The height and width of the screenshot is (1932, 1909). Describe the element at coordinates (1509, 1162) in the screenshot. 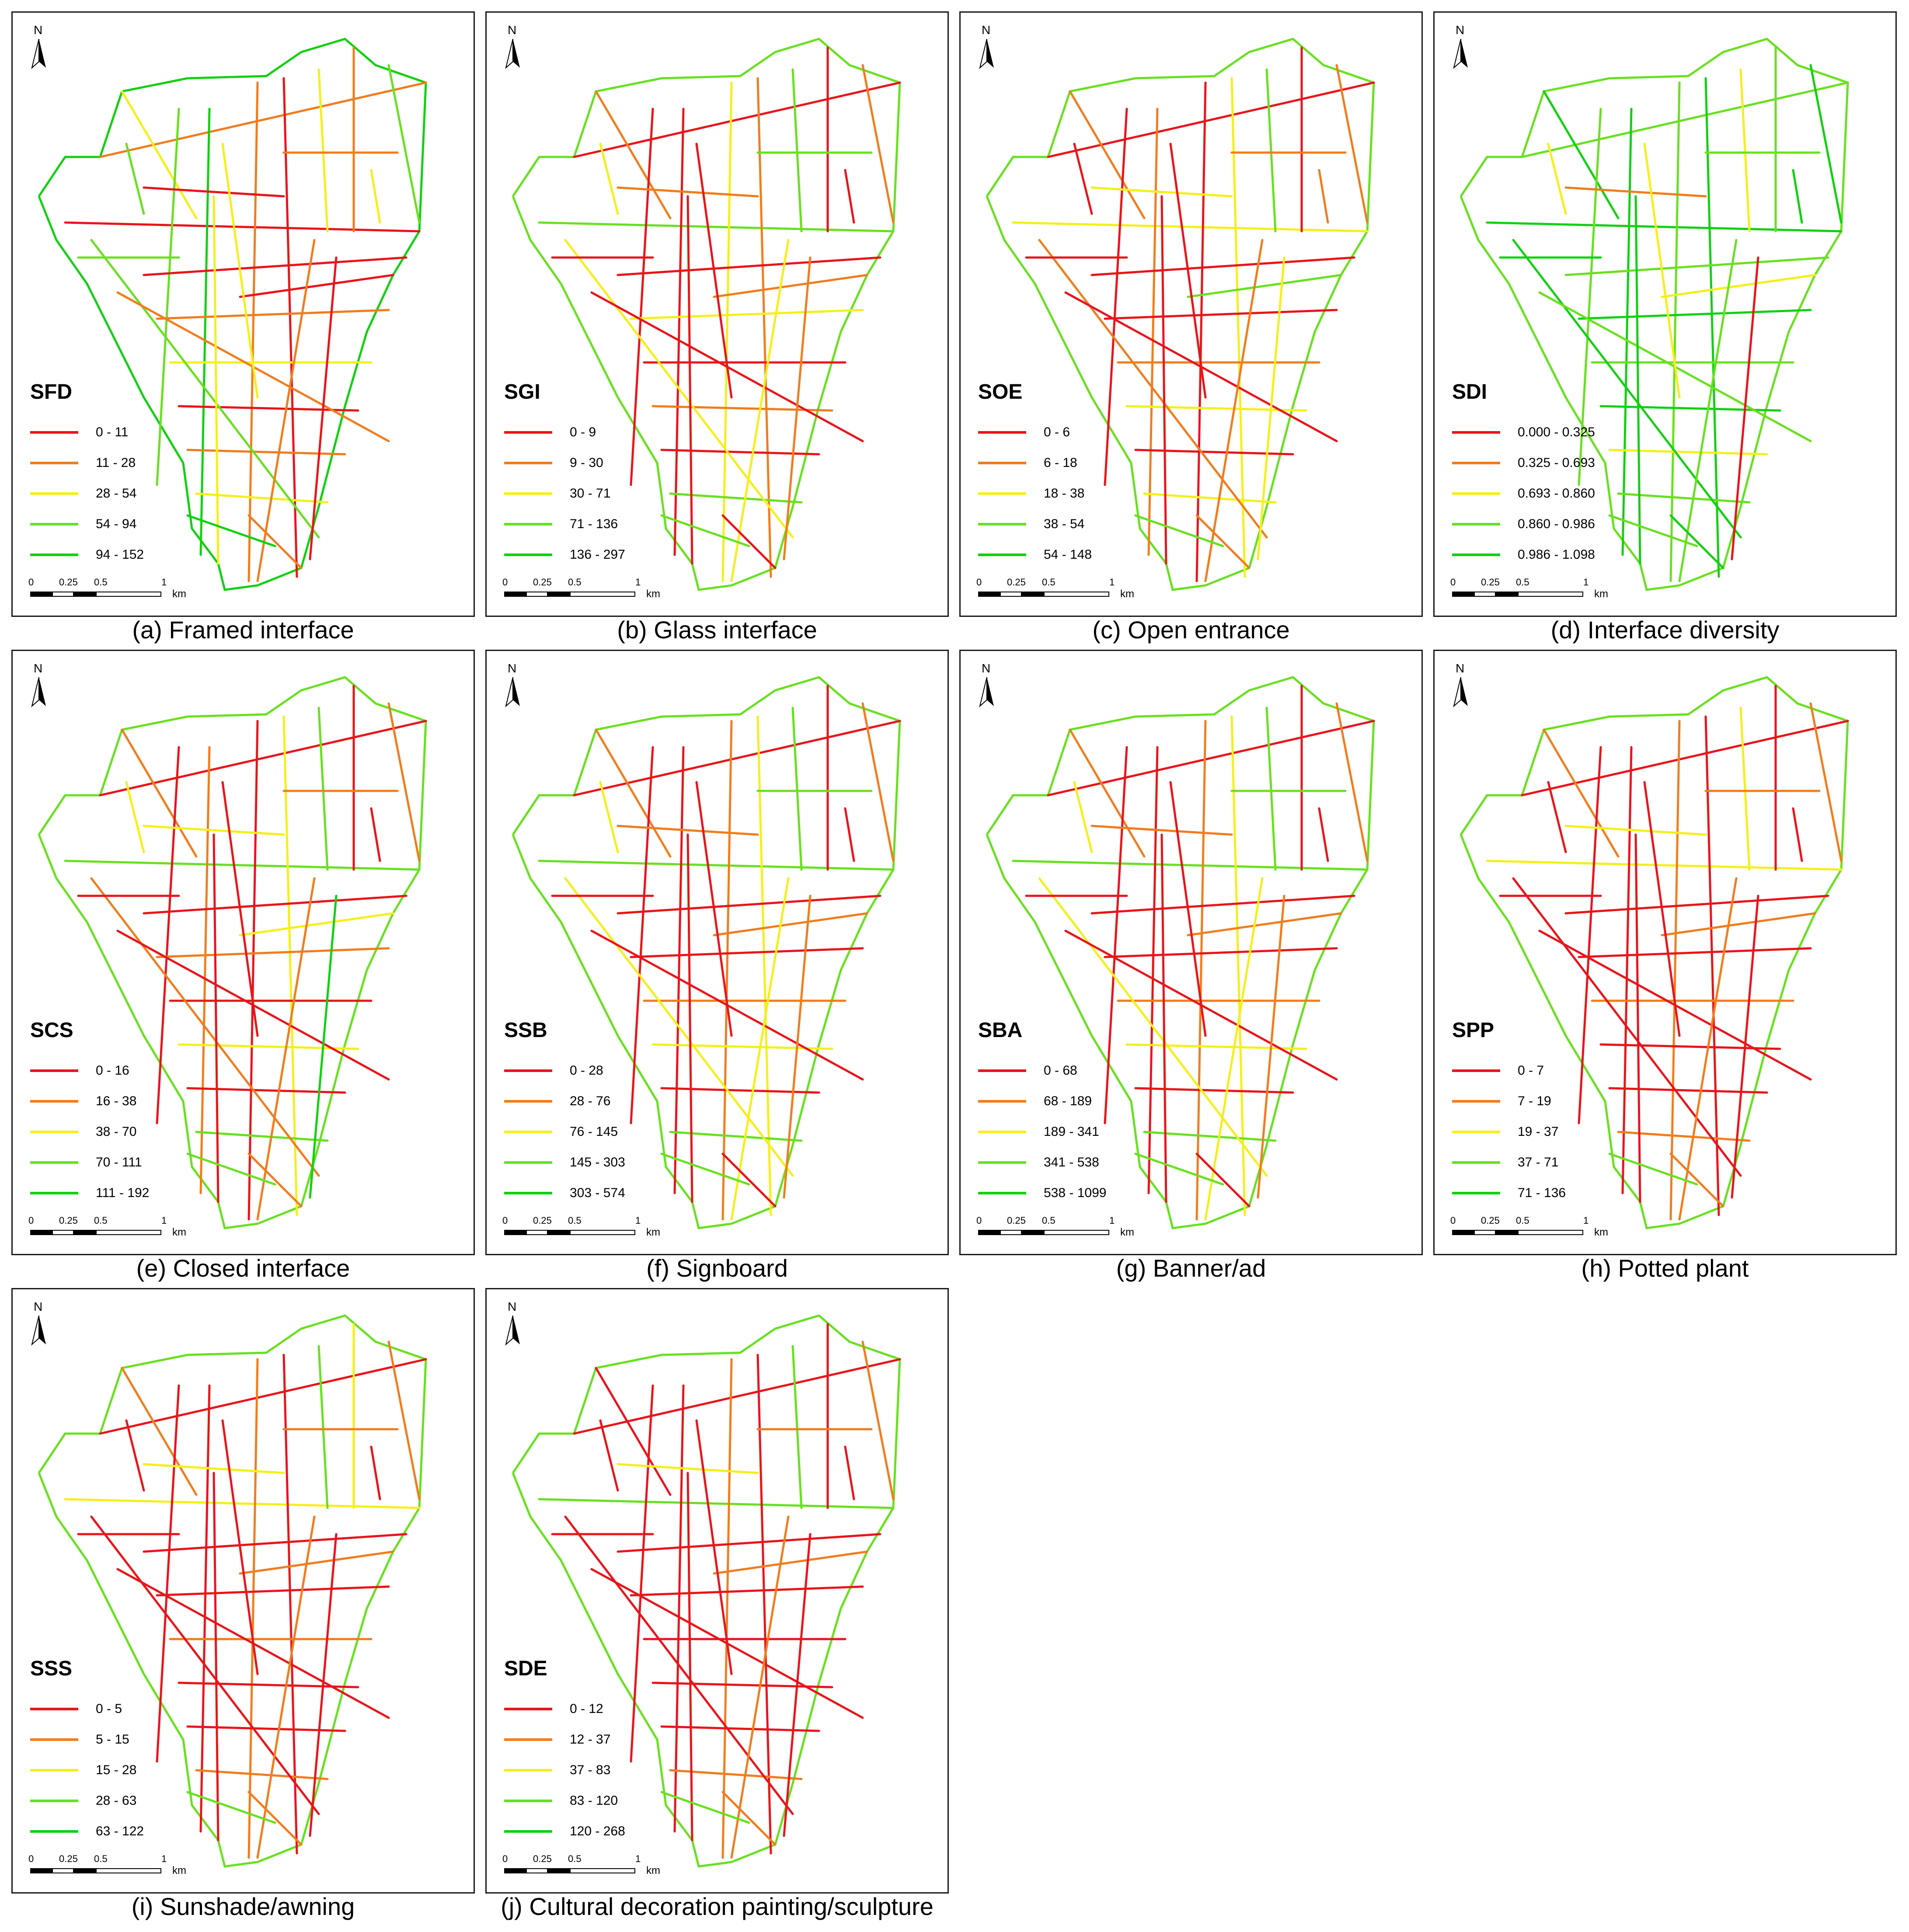

I see `legend-item: 37 - 71` at that location.